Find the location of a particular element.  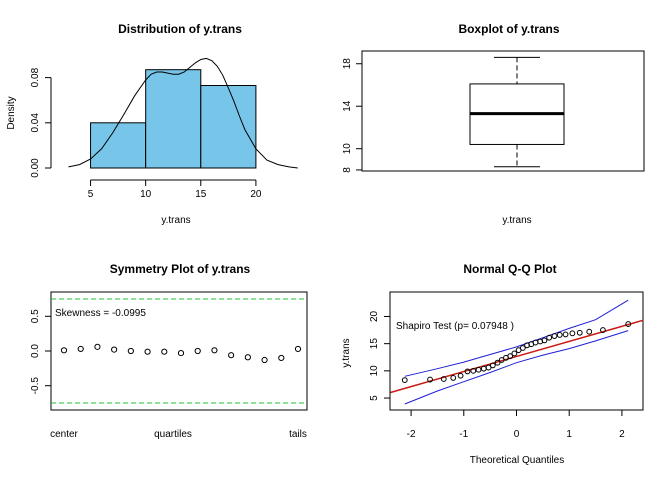

symmetry-y-tick-label: -0.5 is located at coordinates (35, 386).